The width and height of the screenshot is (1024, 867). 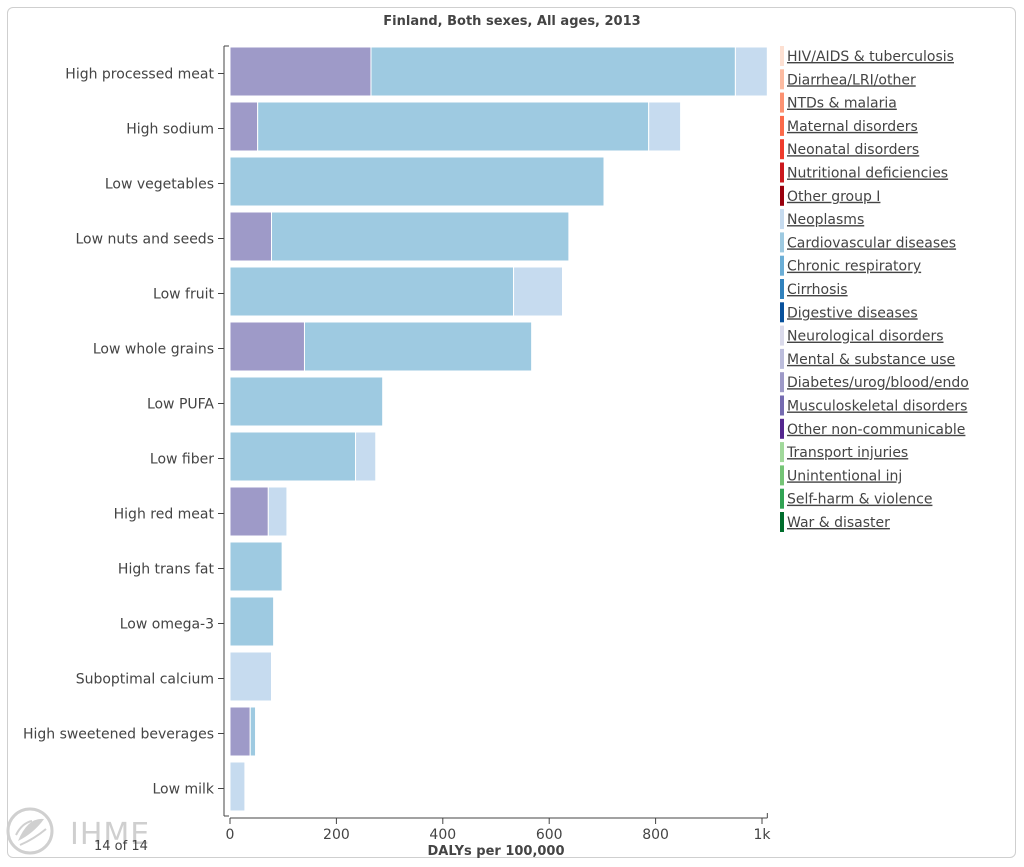 I want to click on ihme-logo-text: IHME, so click(x=110, y=834).